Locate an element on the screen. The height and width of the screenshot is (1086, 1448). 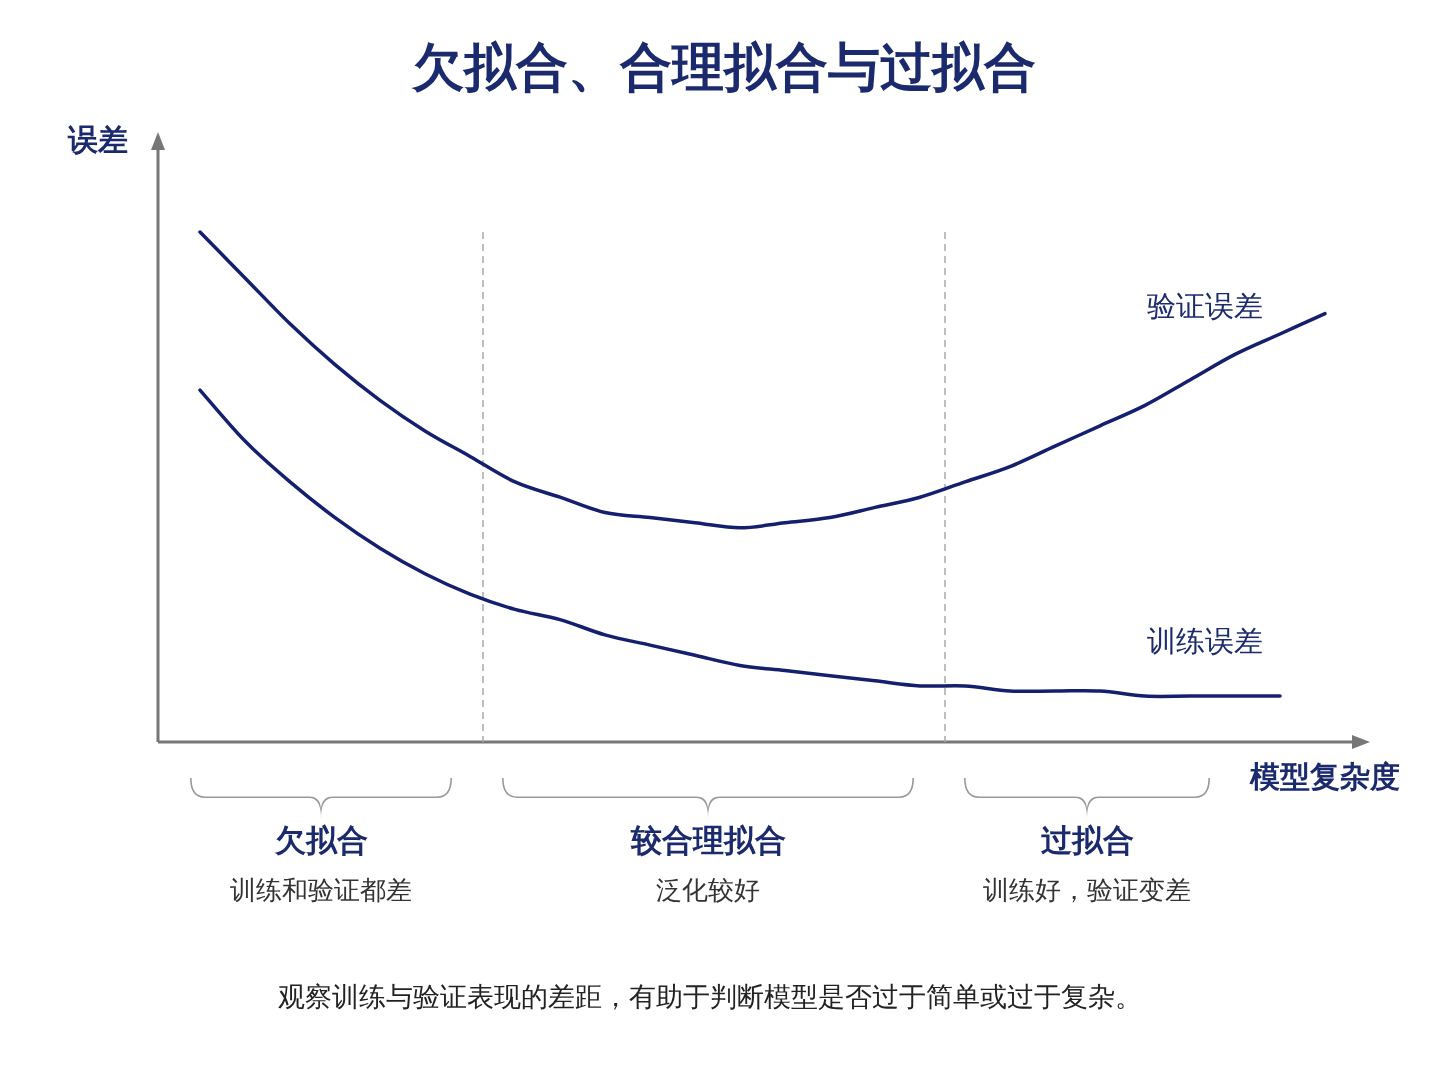
y-axis-title: 误差 is located at coordinates (97, 139).